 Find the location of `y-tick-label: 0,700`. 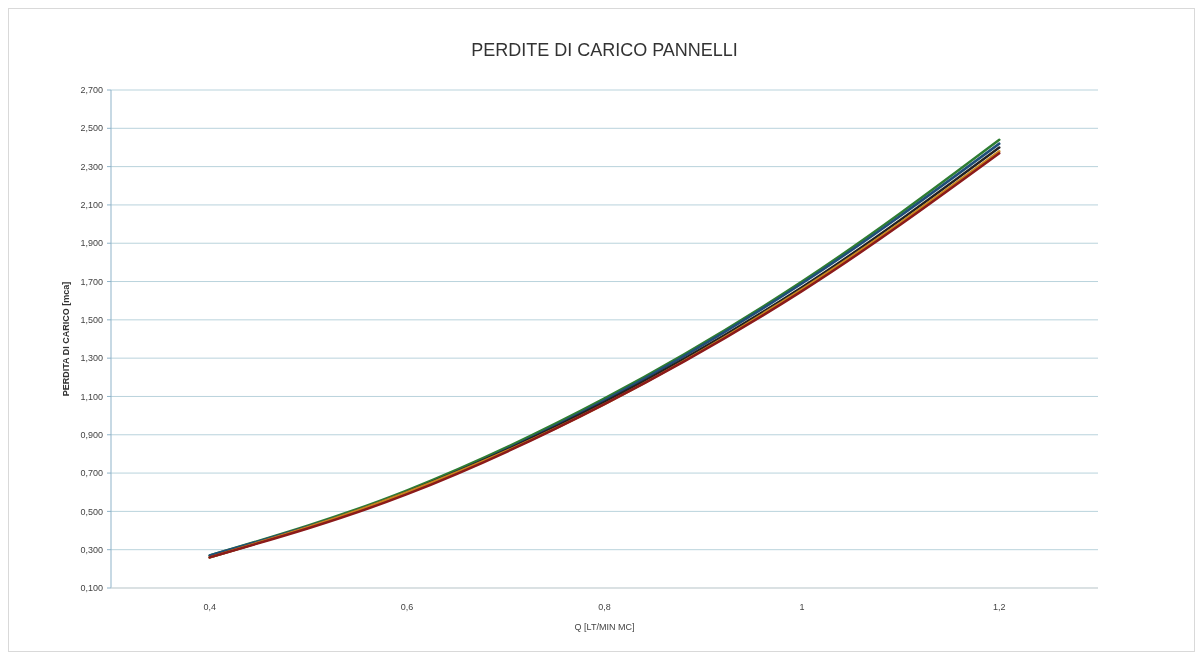

y-tick-label: 0,700 is located at coordinates (91, 473).